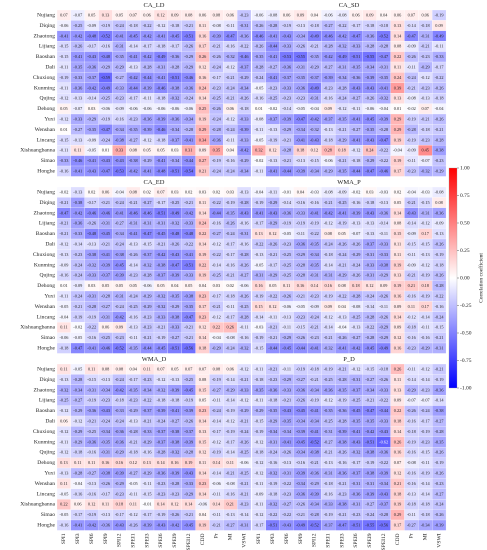 This screenshot has width=487, height=550. I want to click on cell-value: 0.24, so click(398, 77).